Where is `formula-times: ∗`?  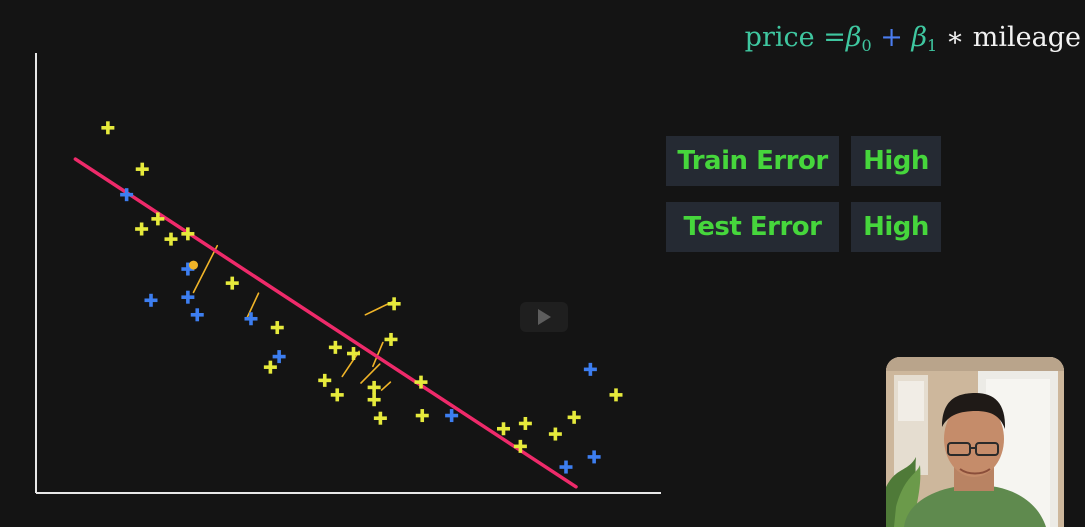
formula-times: ∗ is located at coordinates (955, 37).